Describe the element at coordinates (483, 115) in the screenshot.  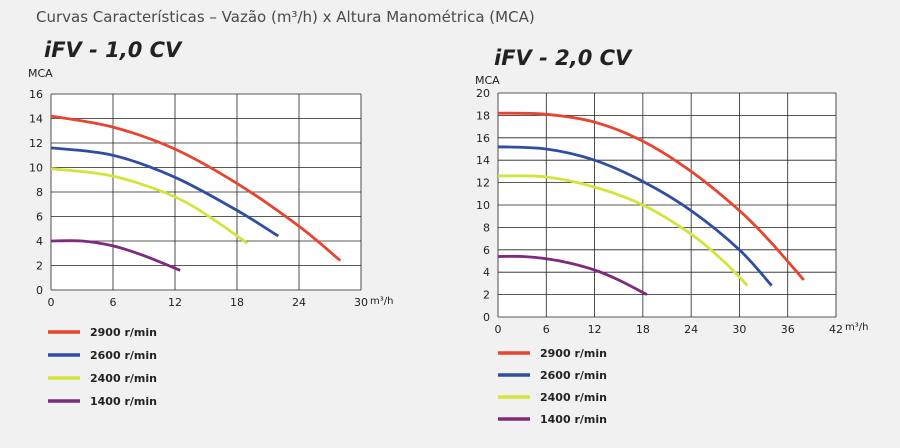
I see `y-tick-label: 18` at that location.